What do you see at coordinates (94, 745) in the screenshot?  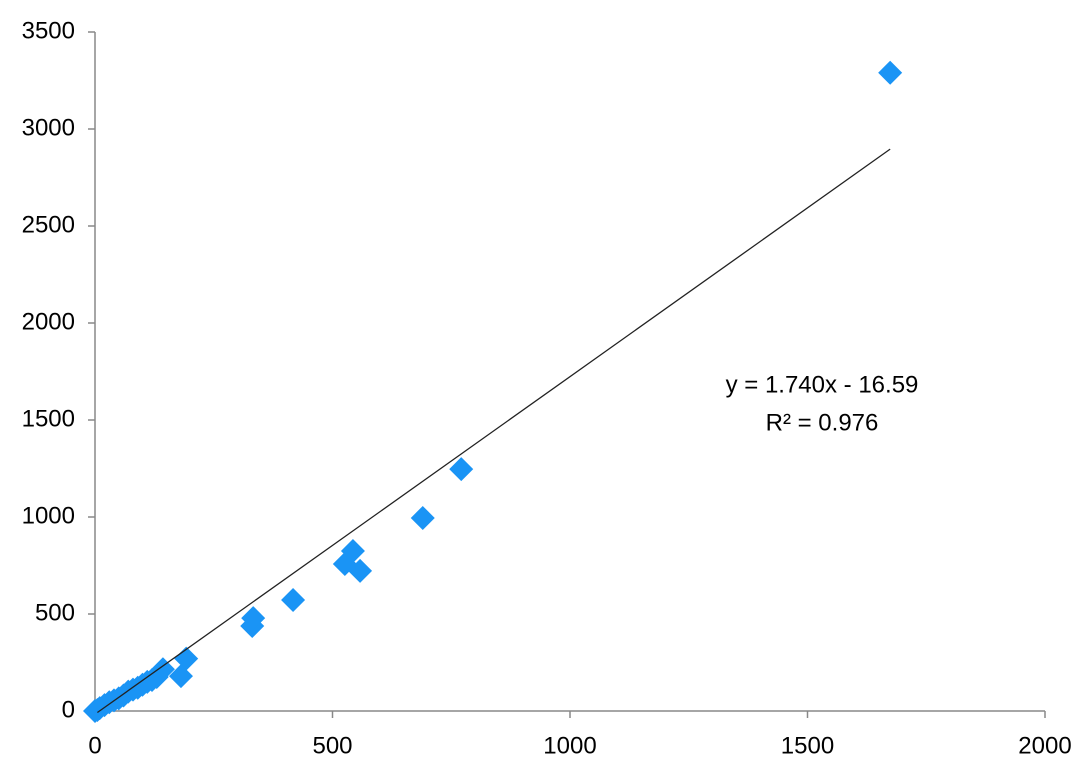 I see `x-tick-label: 0` at bounding box center [94, 745].